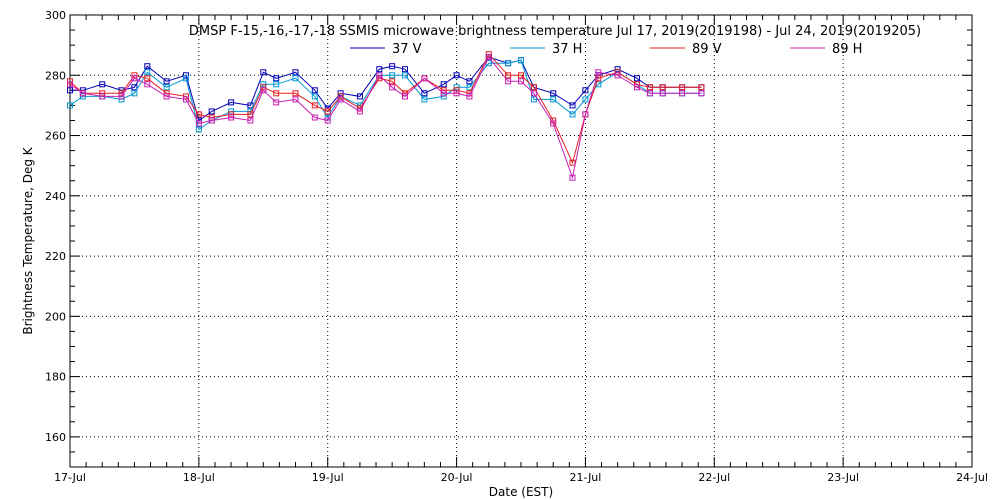  What do you see at coordinates (28, 240) in the screenshot?
I see `y-axis-label: Brightness Temperature, Deg K` at bounding box center [28, 240].